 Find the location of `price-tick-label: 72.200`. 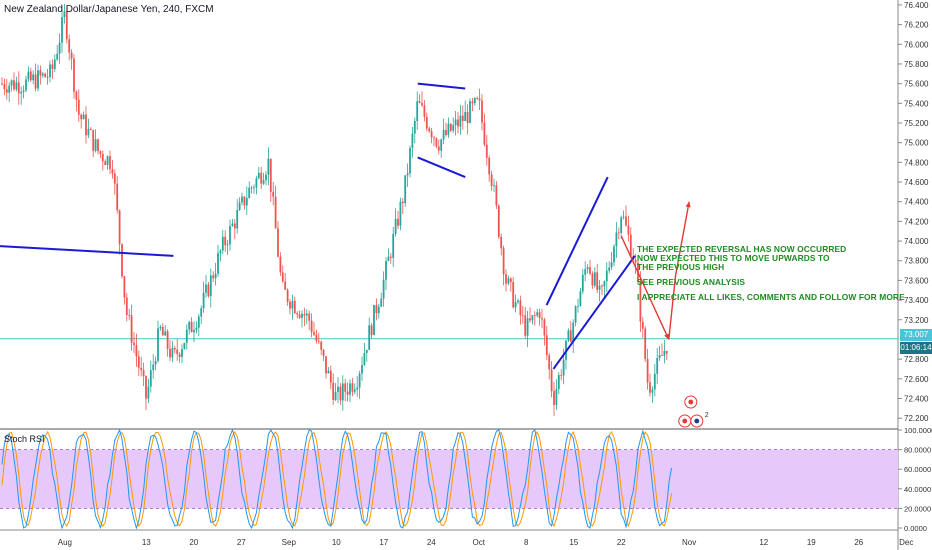

price-tick-label: 72.200 is located at coordinates (916, 418).